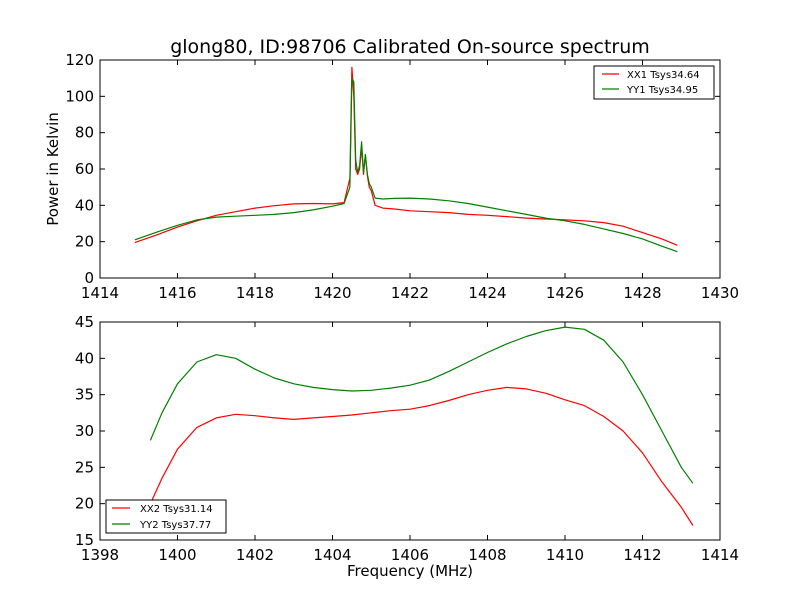 The width and height of the screenshot is (800, 600). What do you see at coordinates (84, 133) in the screenshot?
I see `top-y-tick-label-4: 80` at bounding box center [84, 133].